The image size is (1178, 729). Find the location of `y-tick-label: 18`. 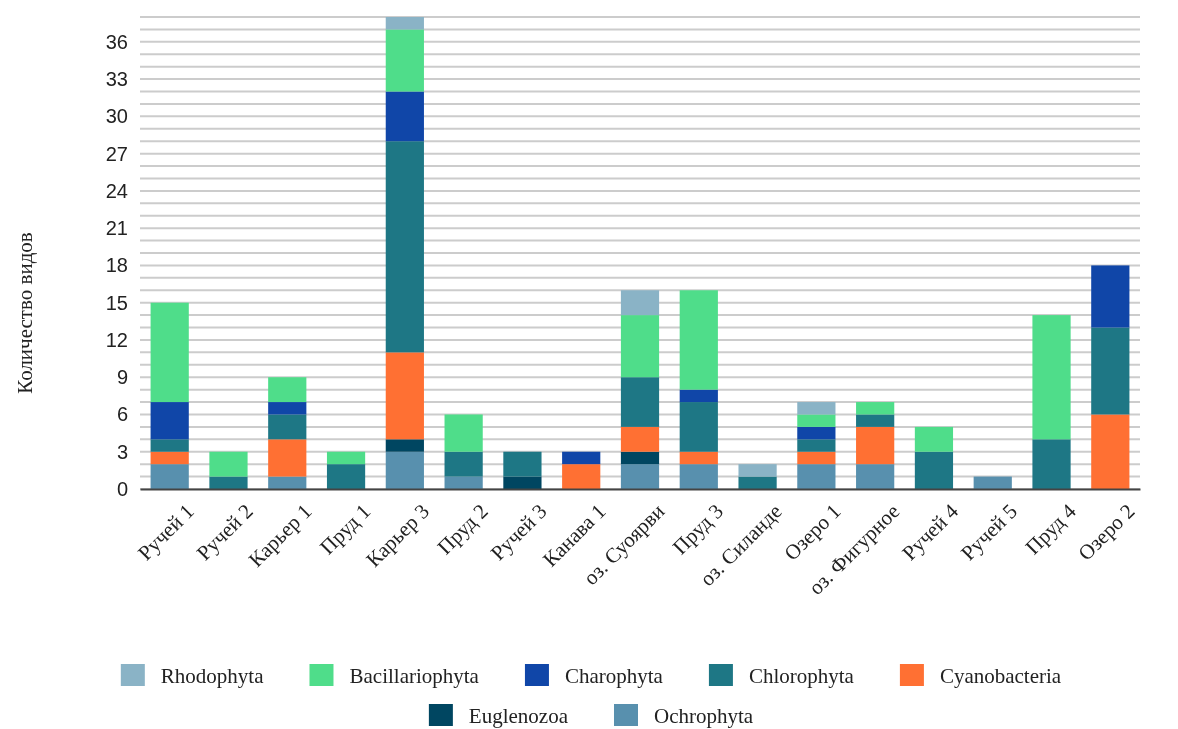

y-tick-label: 18 is located at coordinates (116, 265).